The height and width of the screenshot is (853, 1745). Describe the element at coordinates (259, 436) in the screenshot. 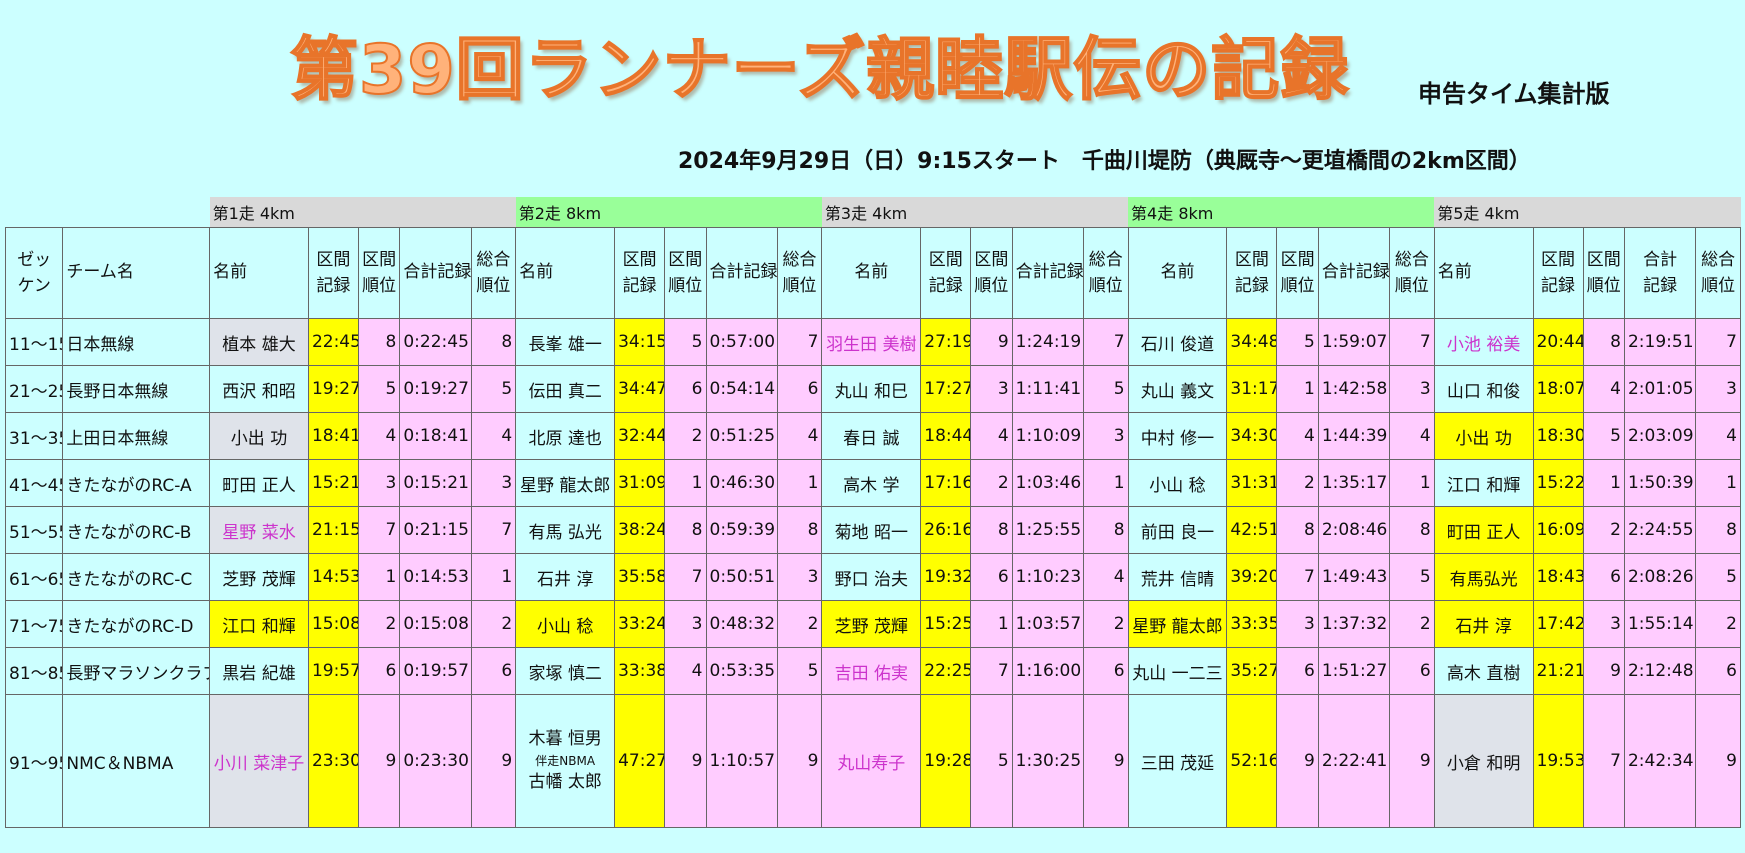

I see `runner-name-cell: 小出 功` at that location.